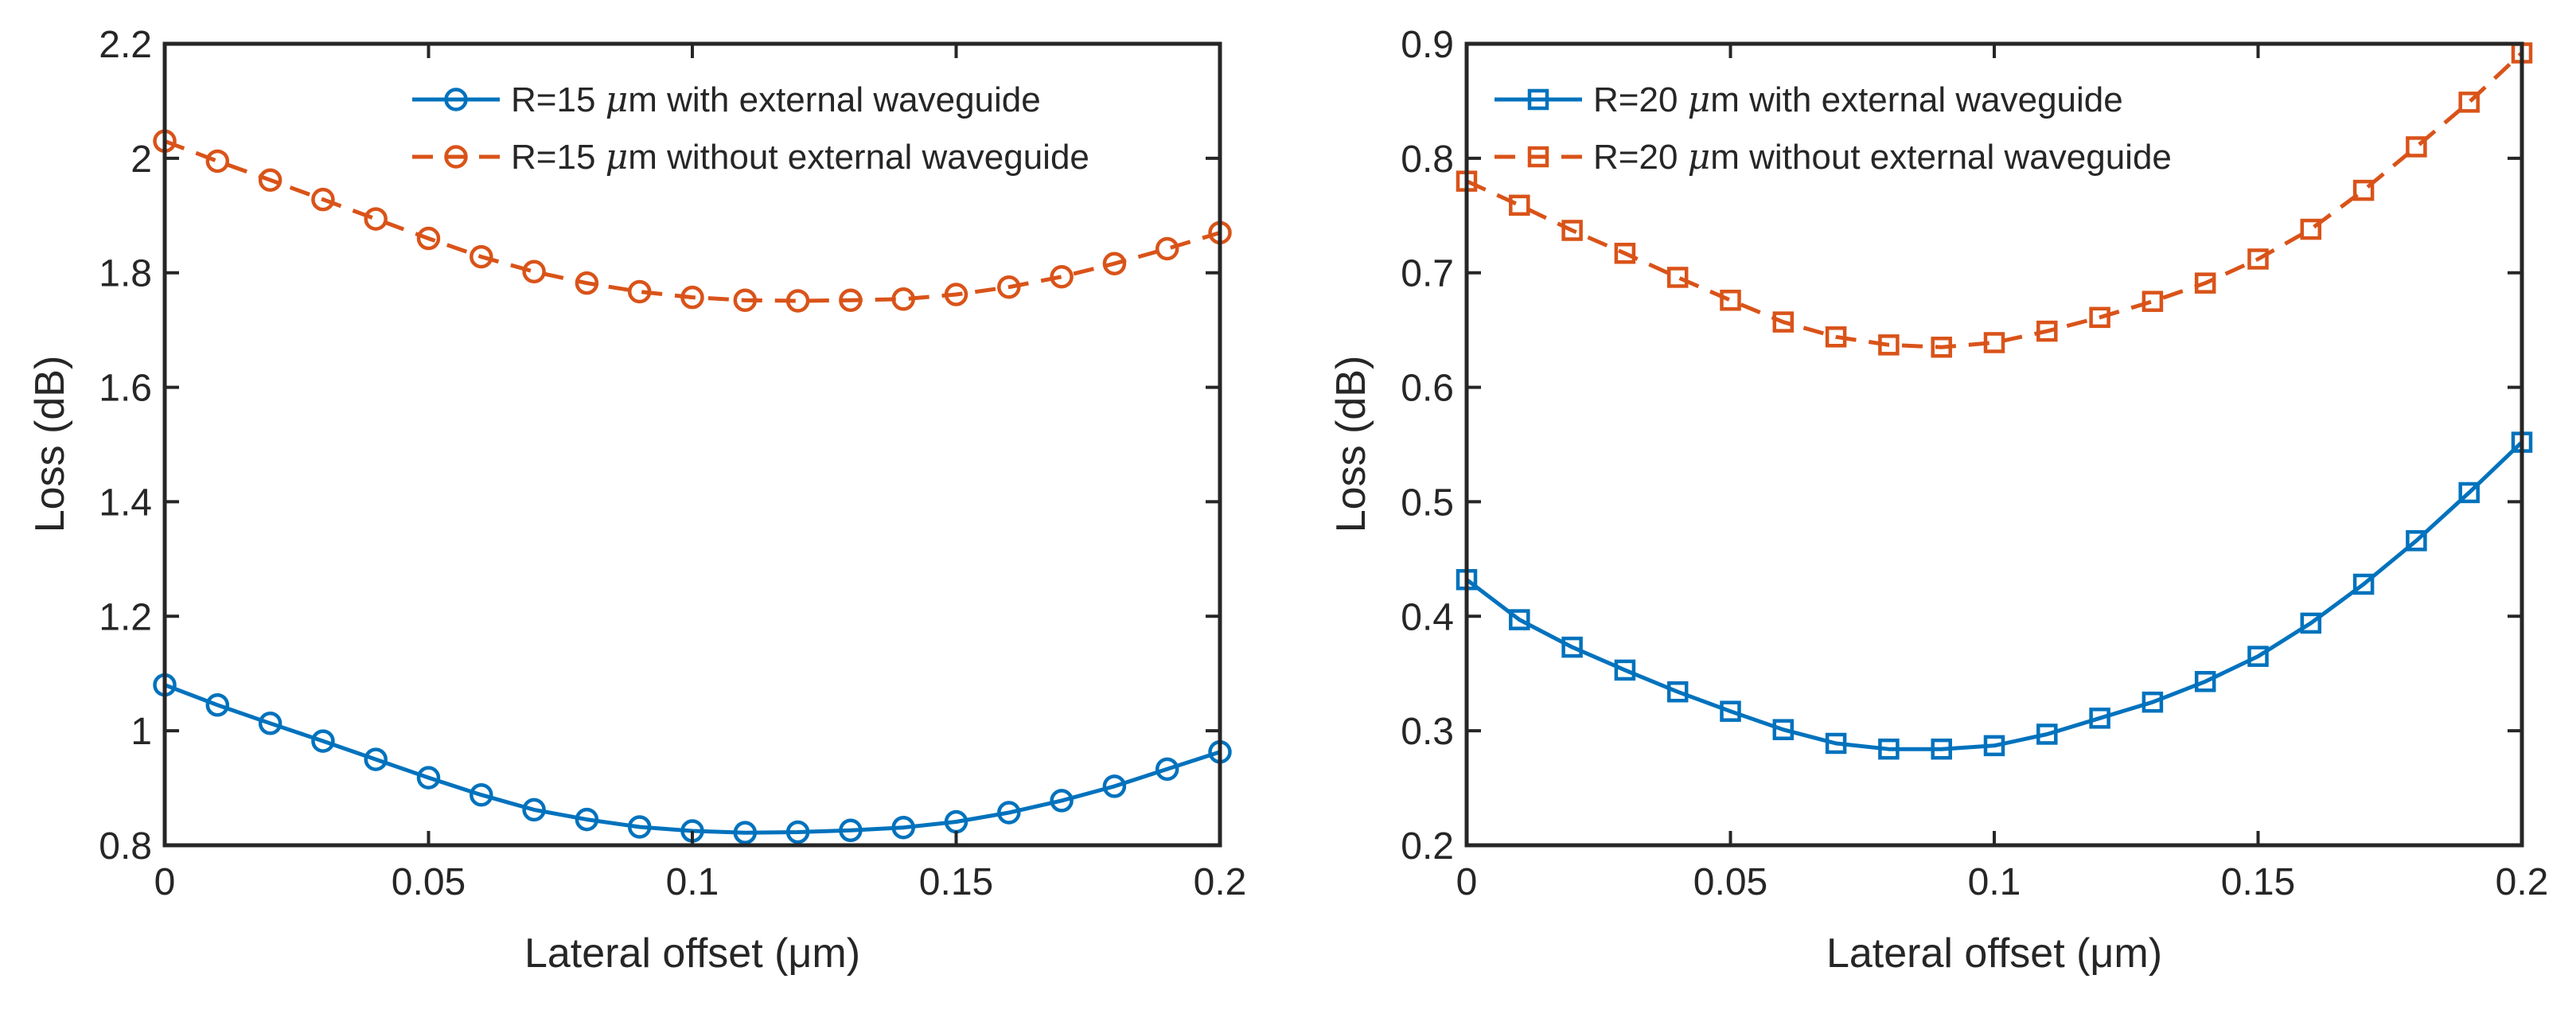 The width and height of the screenshot is (2576, 1014). I want to click on legend-label-prefix: R=20, so click(1641, 99).